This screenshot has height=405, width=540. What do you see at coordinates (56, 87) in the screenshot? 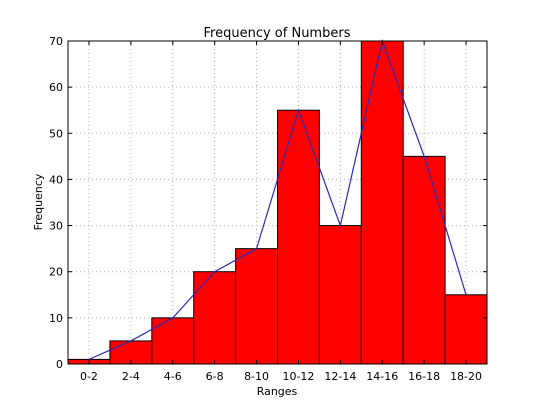
I see `y-tick-label: 60` at bounding box center [56, 87].